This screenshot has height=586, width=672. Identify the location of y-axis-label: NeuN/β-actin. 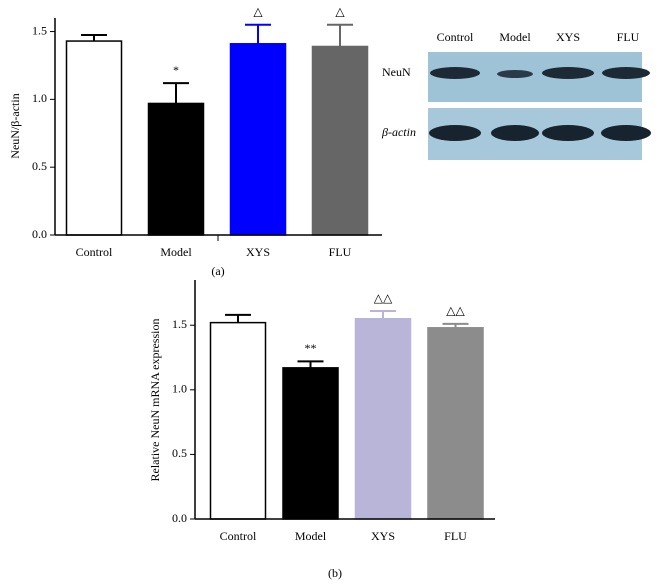
(15, 125).